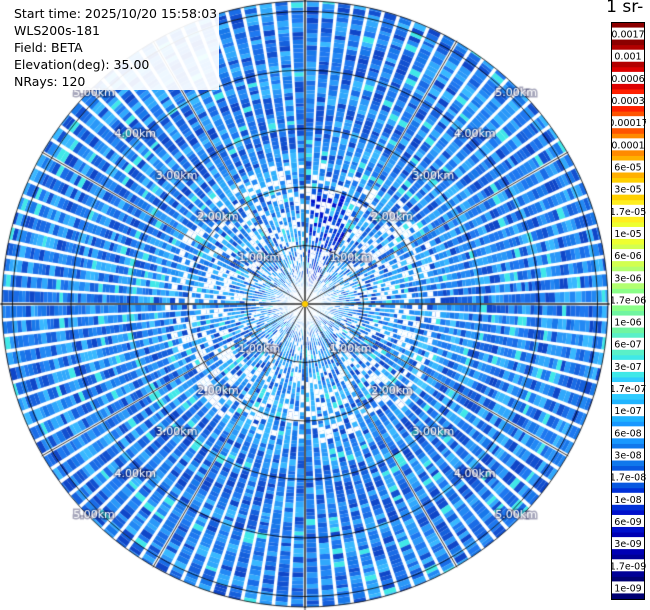 This screenshot has width=650, height=610. I want to click on colorbar-tick-label: 0.001, so click(627, 57).